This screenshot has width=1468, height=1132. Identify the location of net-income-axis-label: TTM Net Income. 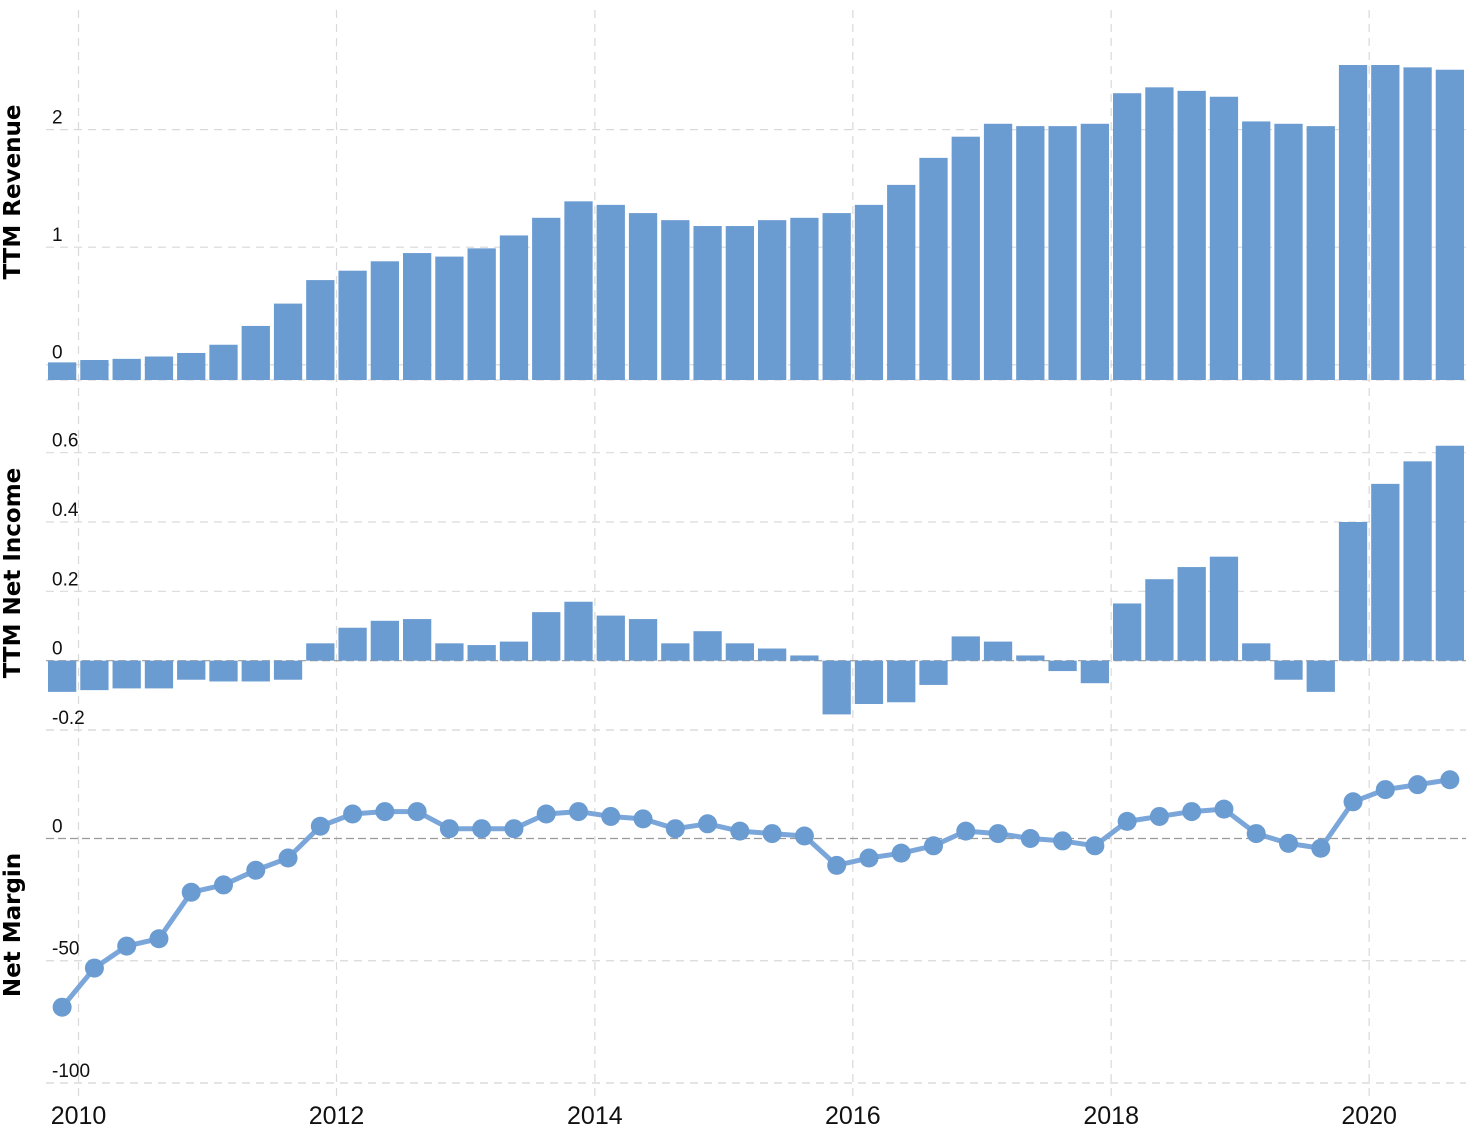
(13, 573).